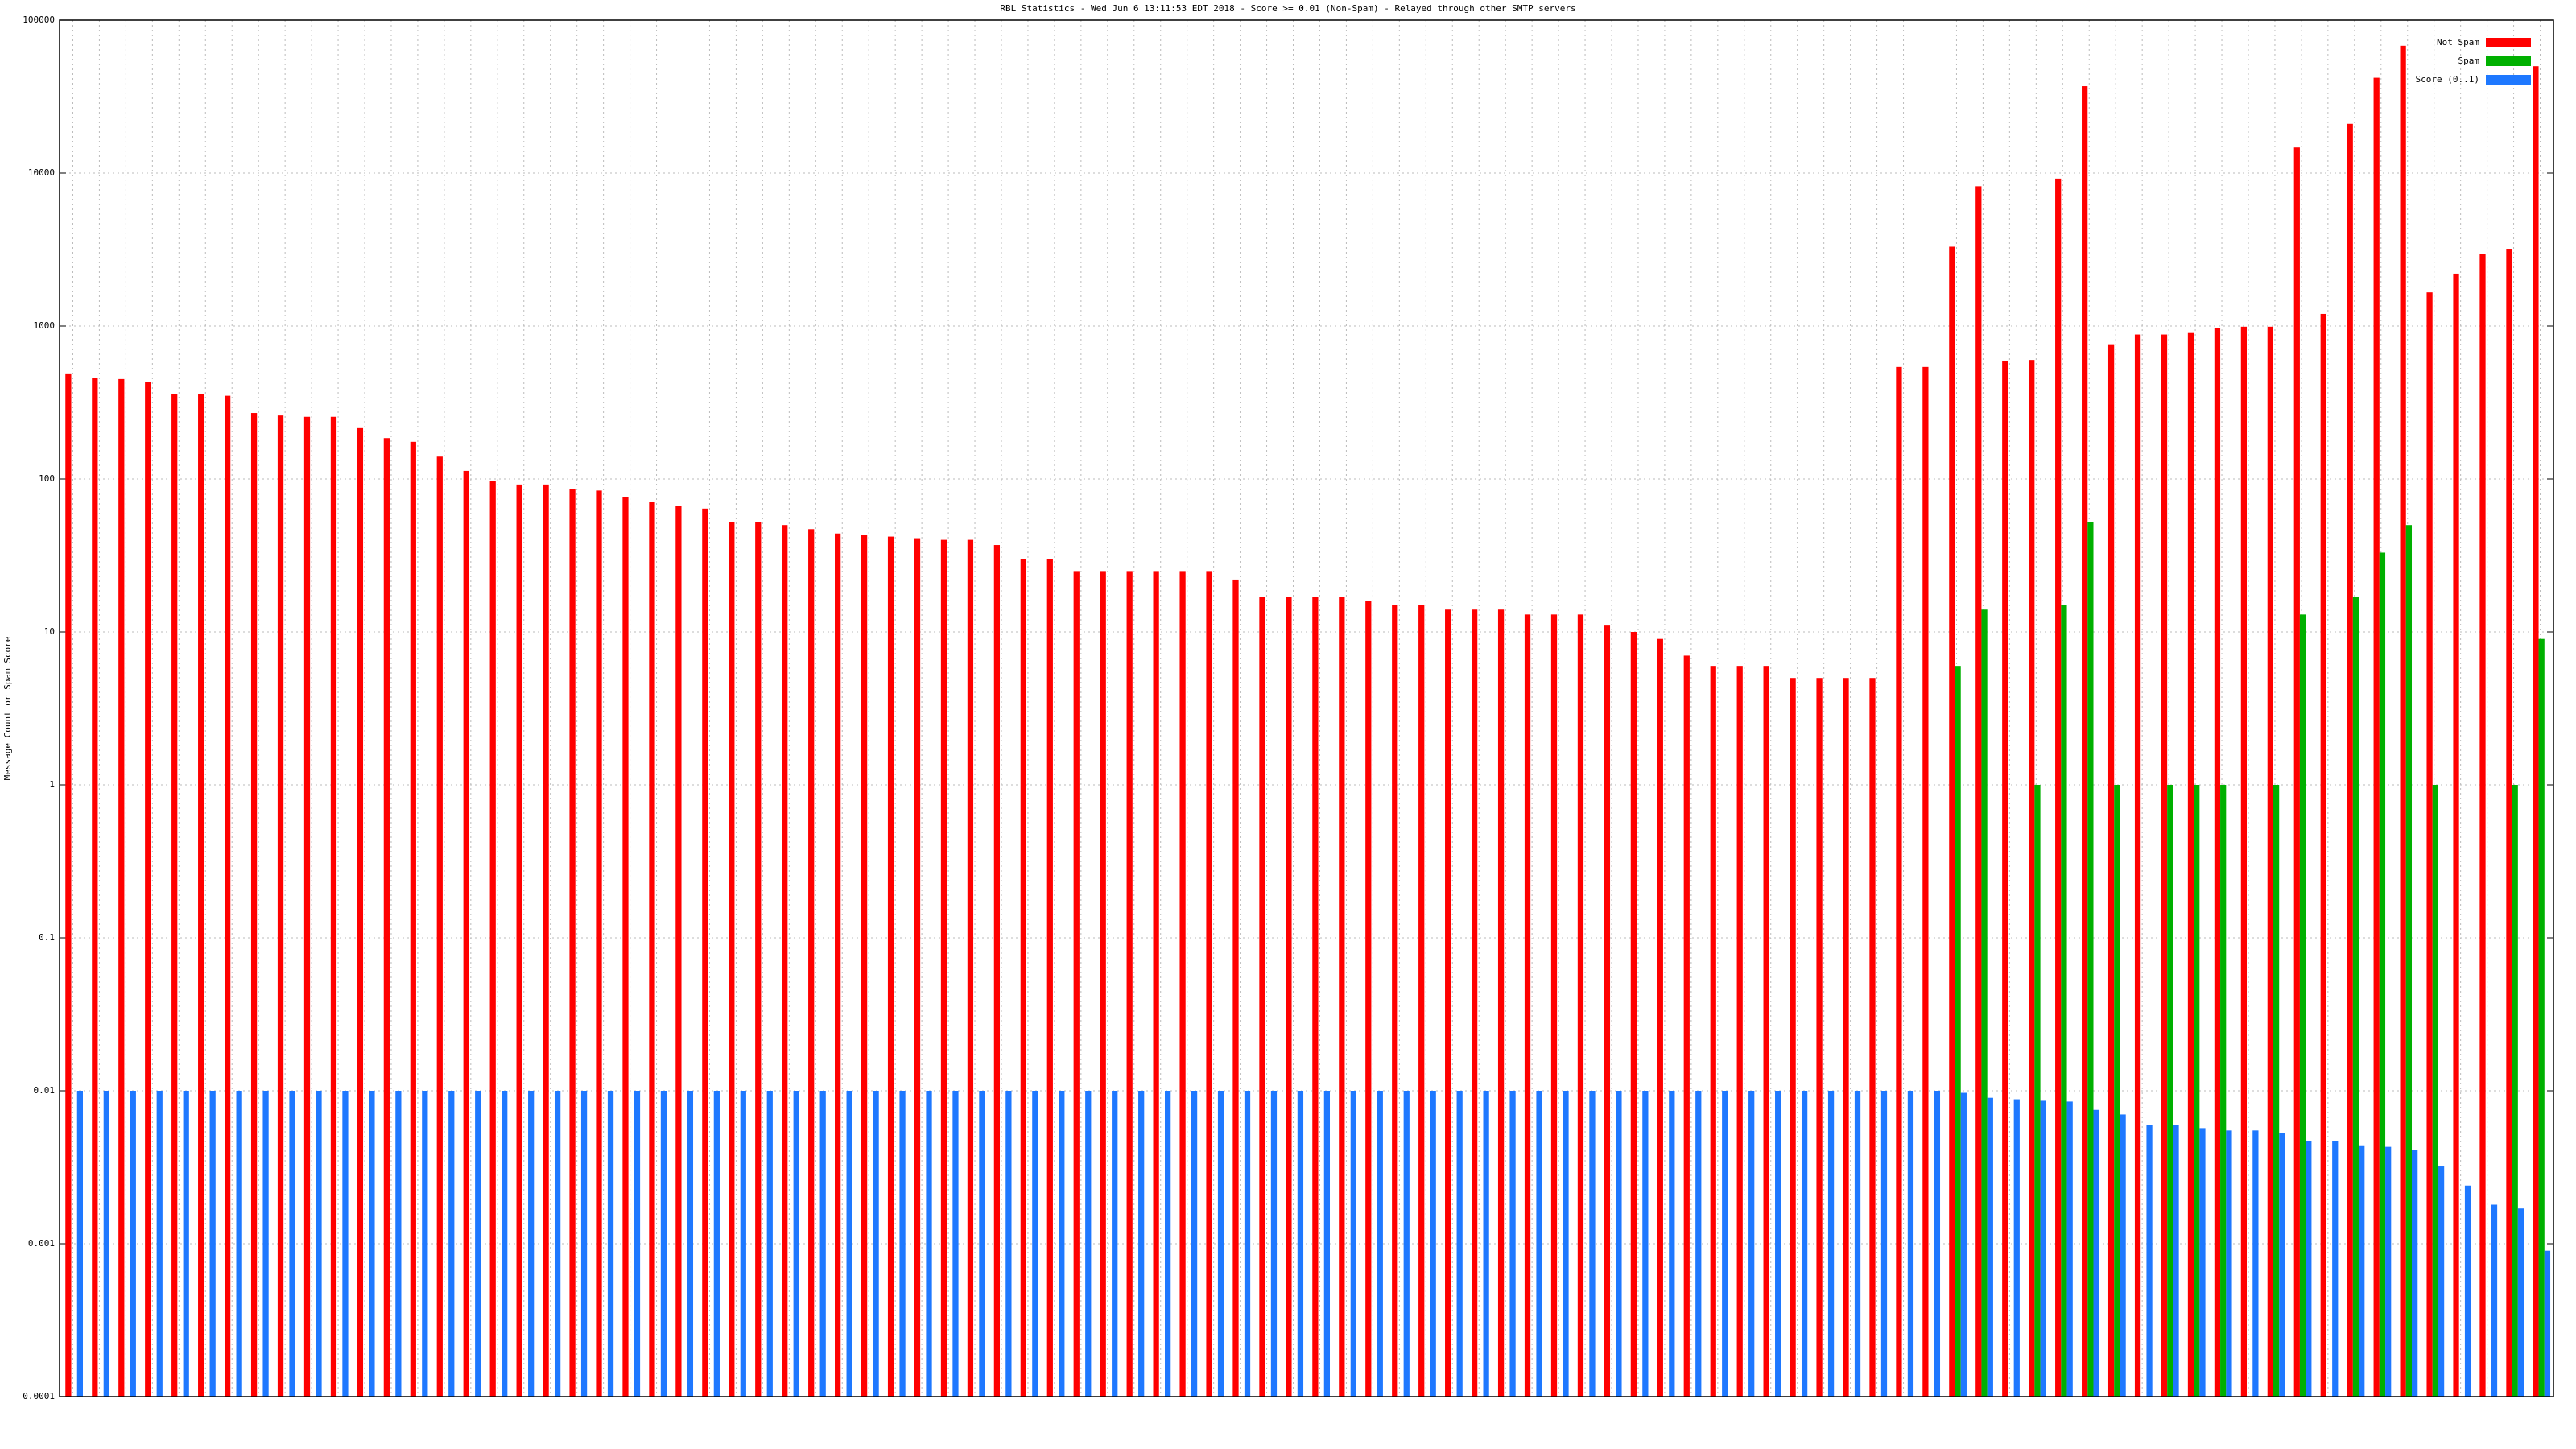  I want to click on legend-label: Not Spam, so click(2458, 42).